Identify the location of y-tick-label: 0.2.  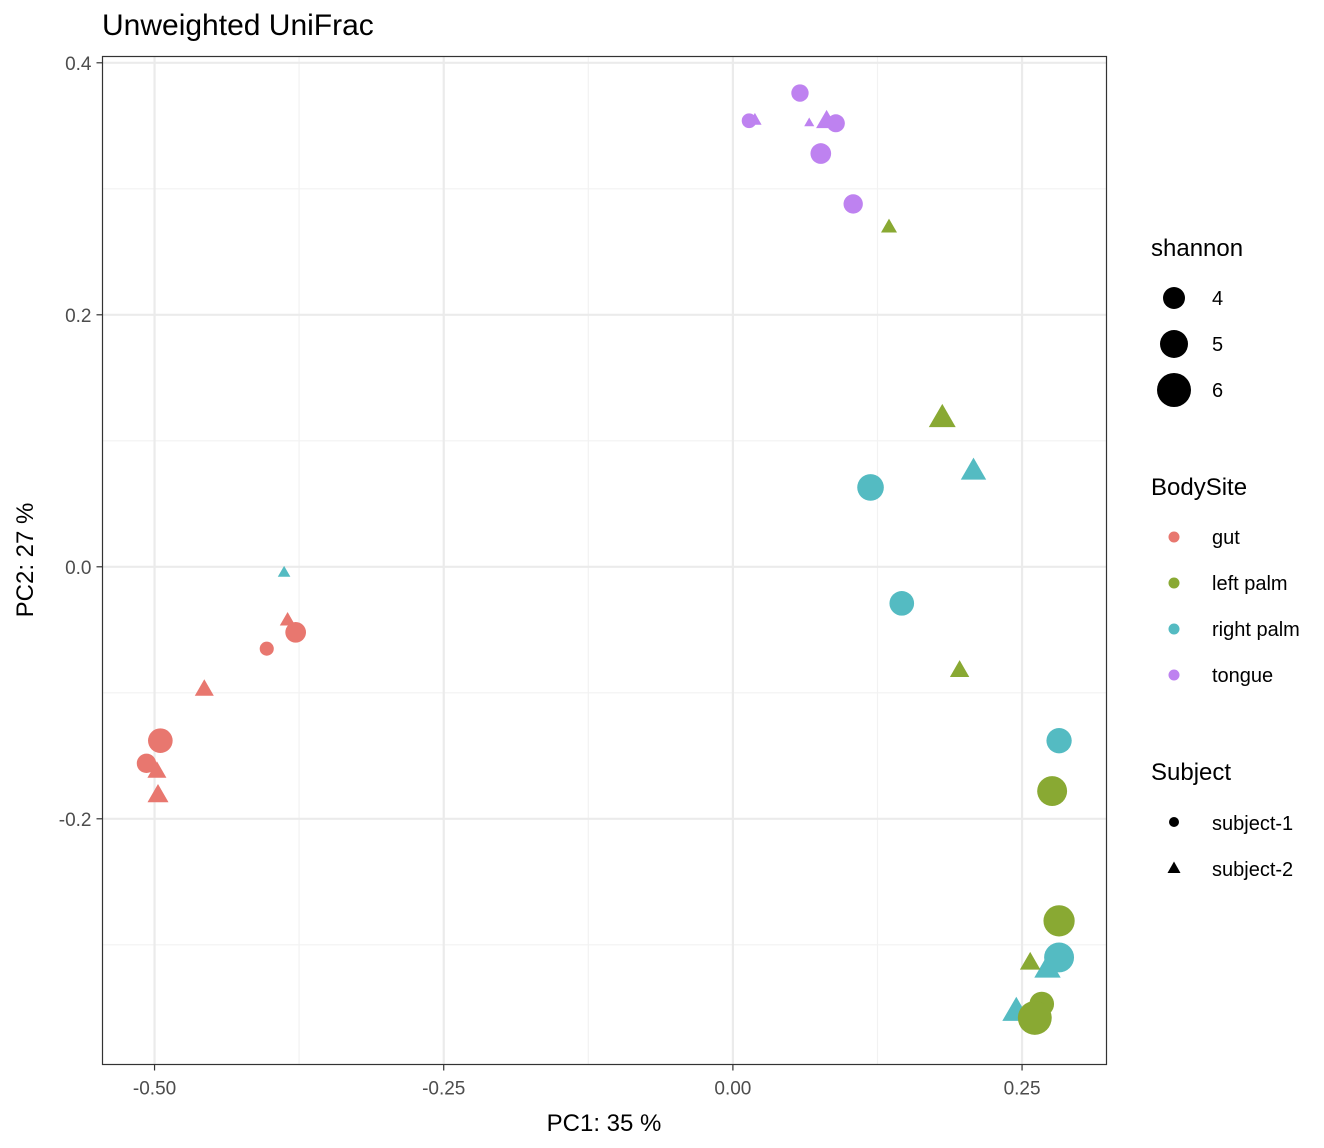
(78, 316).